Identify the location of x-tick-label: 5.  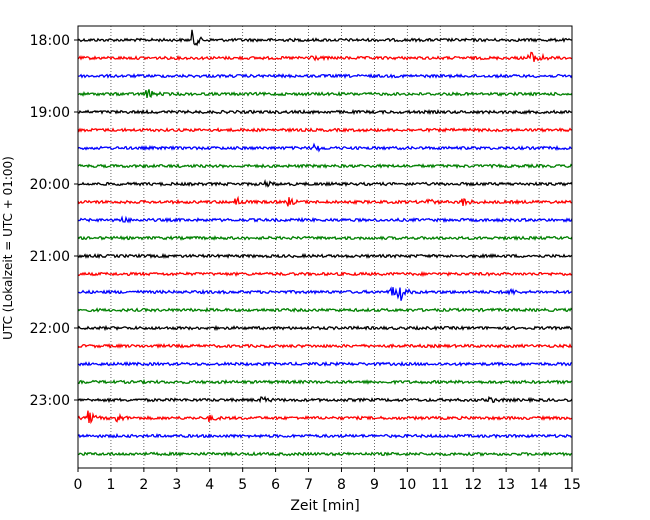
(242, 485).